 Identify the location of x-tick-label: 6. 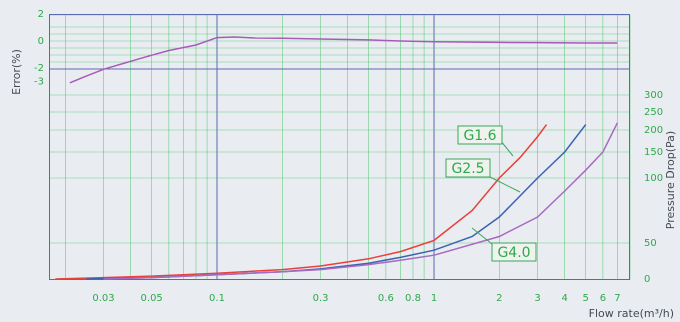
(603, 298).